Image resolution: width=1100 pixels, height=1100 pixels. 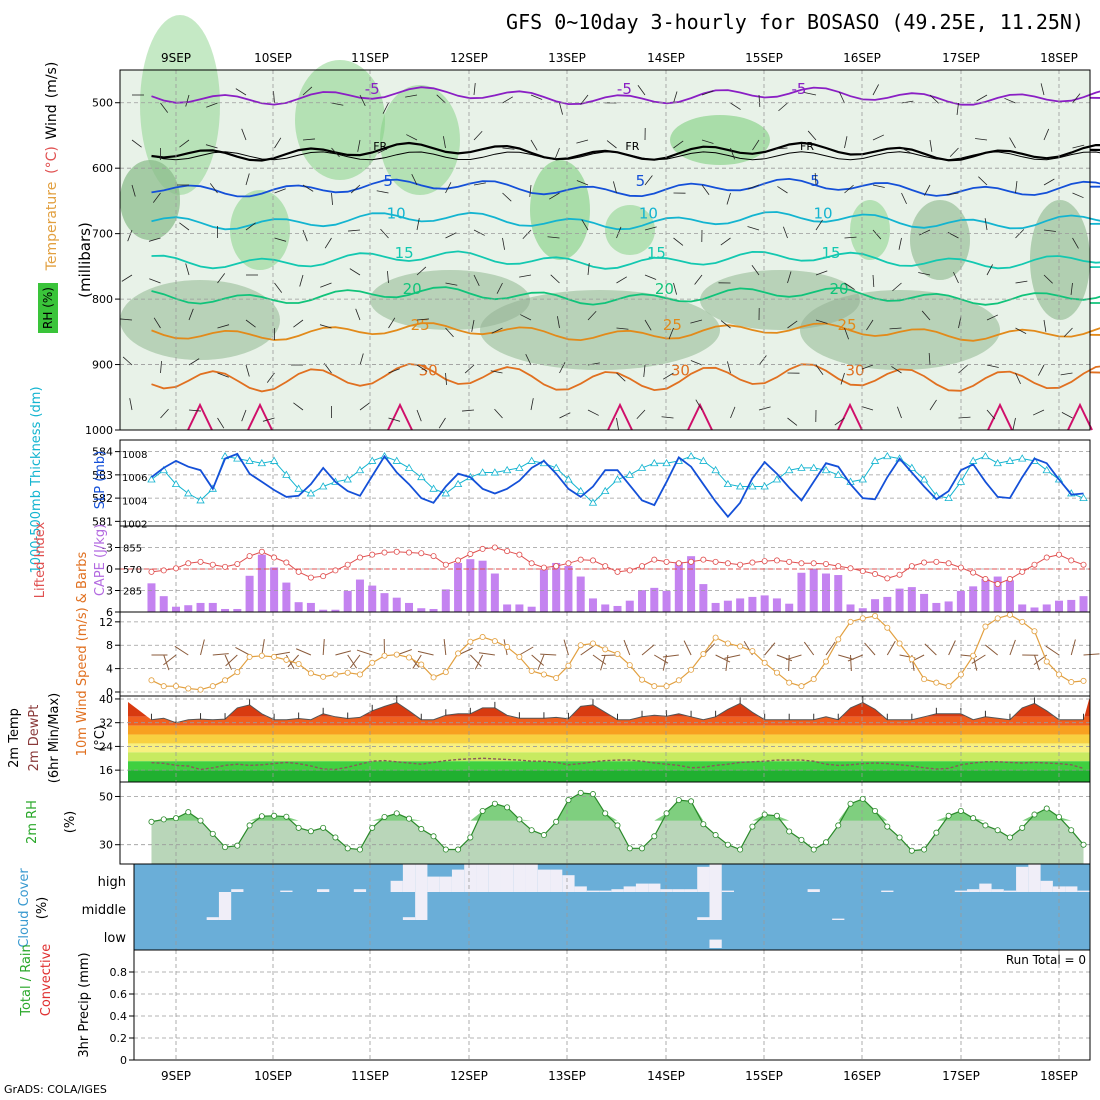 I want to click on tick-label: 24, so click(x=106, y=746).